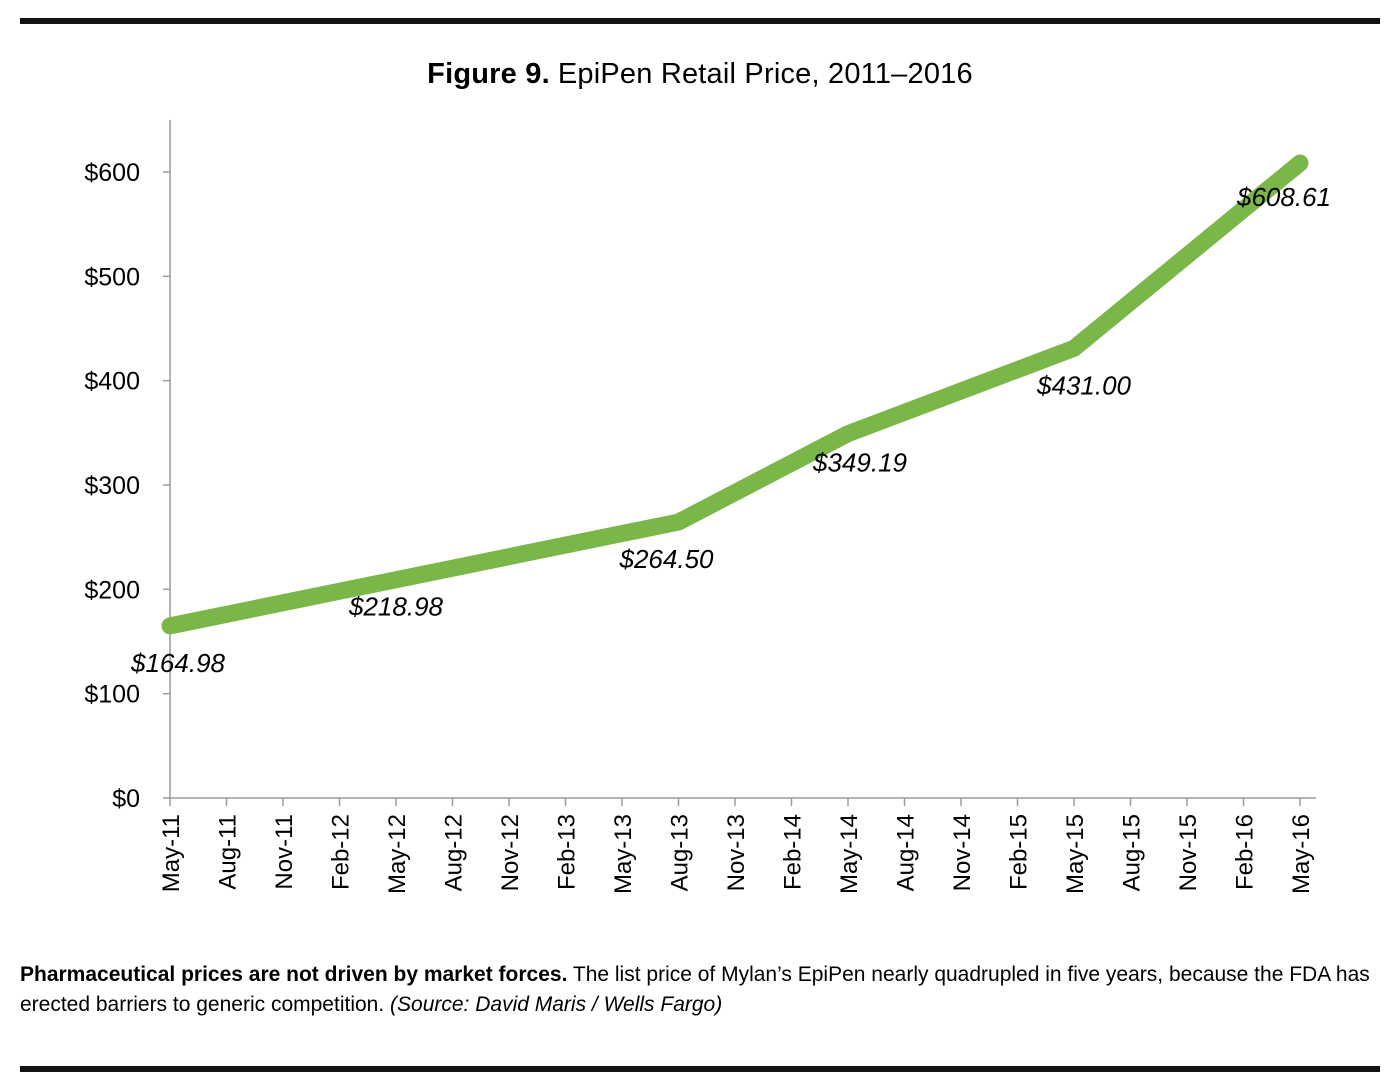 Image resolution: width=1400 pixels, height=1092 pixels. Describe the element at coordinates (1301, 854) in the screenshot. I see `x-tick-label: May-16` at that location.